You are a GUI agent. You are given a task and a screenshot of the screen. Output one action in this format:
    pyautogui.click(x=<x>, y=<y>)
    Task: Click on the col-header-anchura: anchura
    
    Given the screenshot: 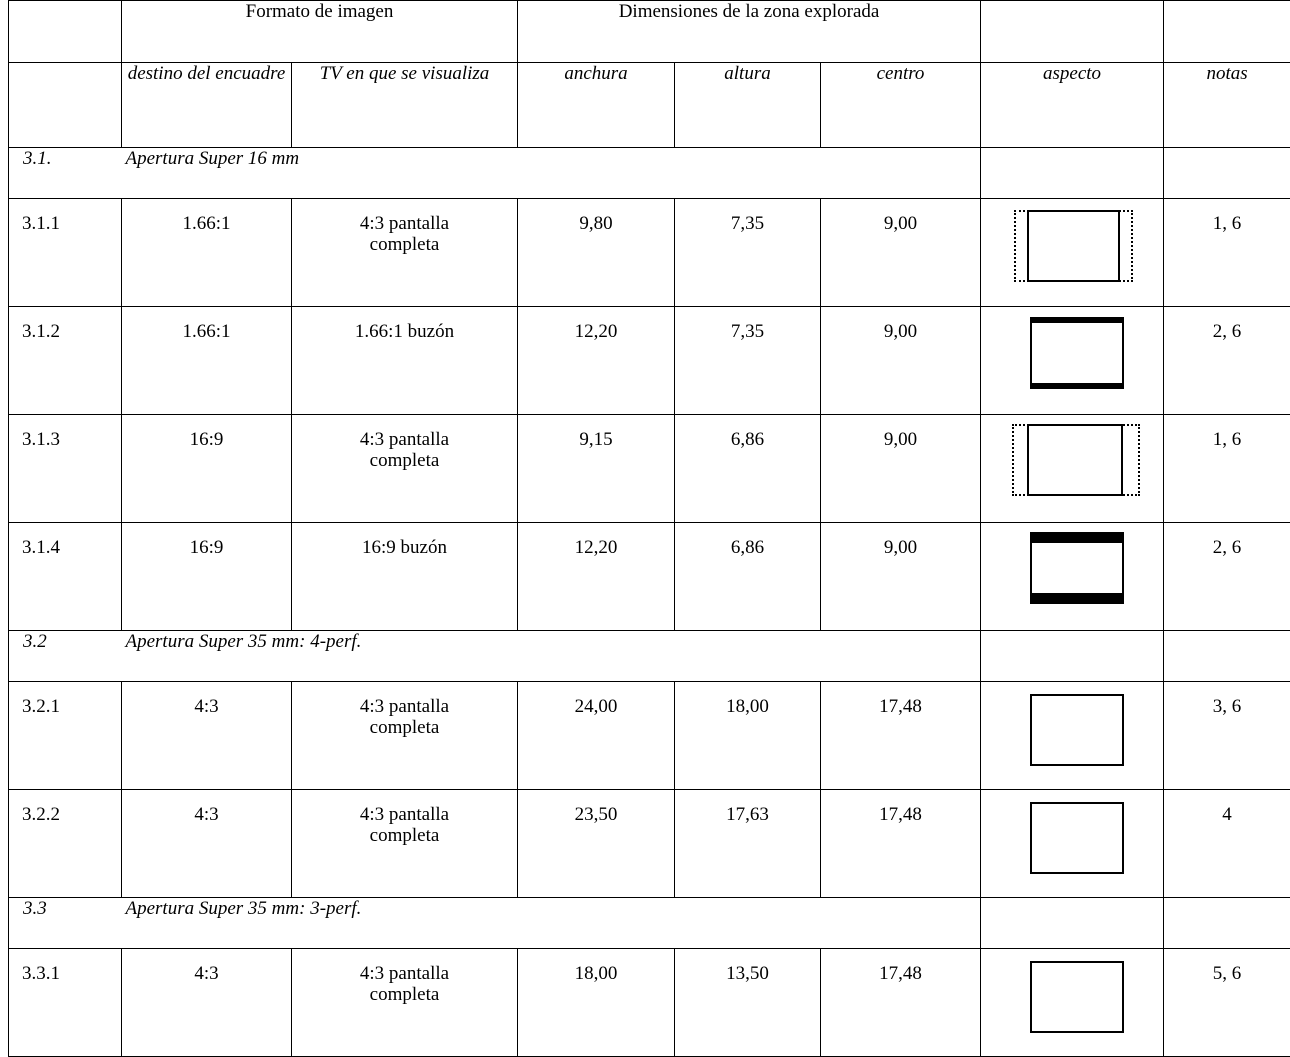 What is the action you would take?
    pyautogui.click(x=596, y=105)
    